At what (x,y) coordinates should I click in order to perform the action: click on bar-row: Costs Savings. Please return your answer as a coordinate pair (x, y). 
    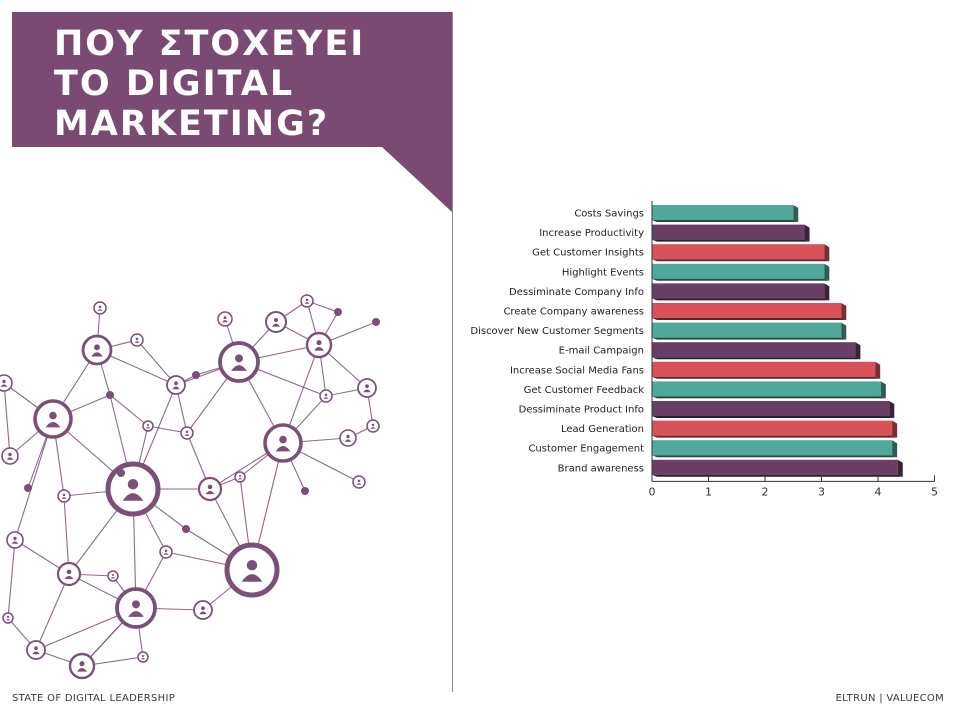
    Looking at the image, I should click on (686, 213).